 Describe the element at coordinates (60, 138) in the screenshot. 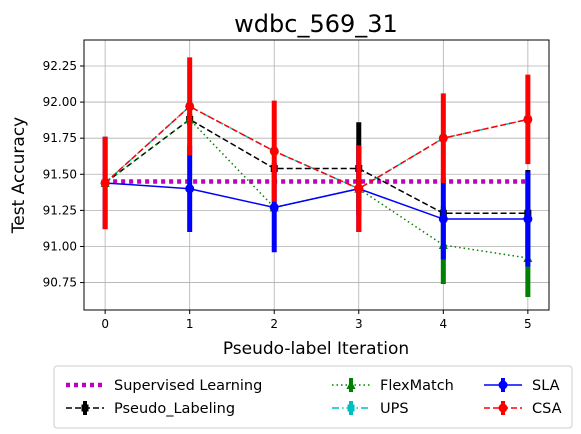

I see `y-tick-label: 91.75` at that location.